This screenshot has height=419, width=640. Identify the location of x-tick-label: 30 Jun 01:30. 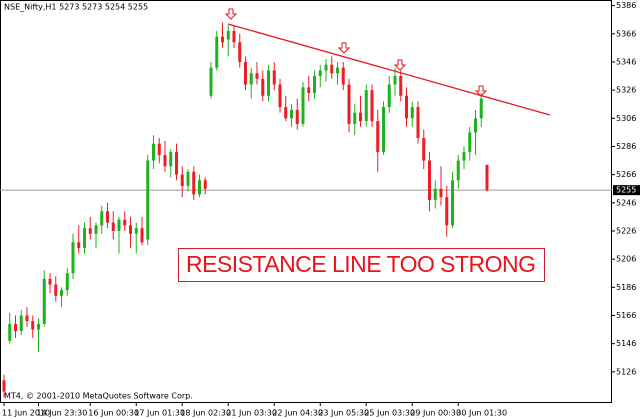
(481, 413).